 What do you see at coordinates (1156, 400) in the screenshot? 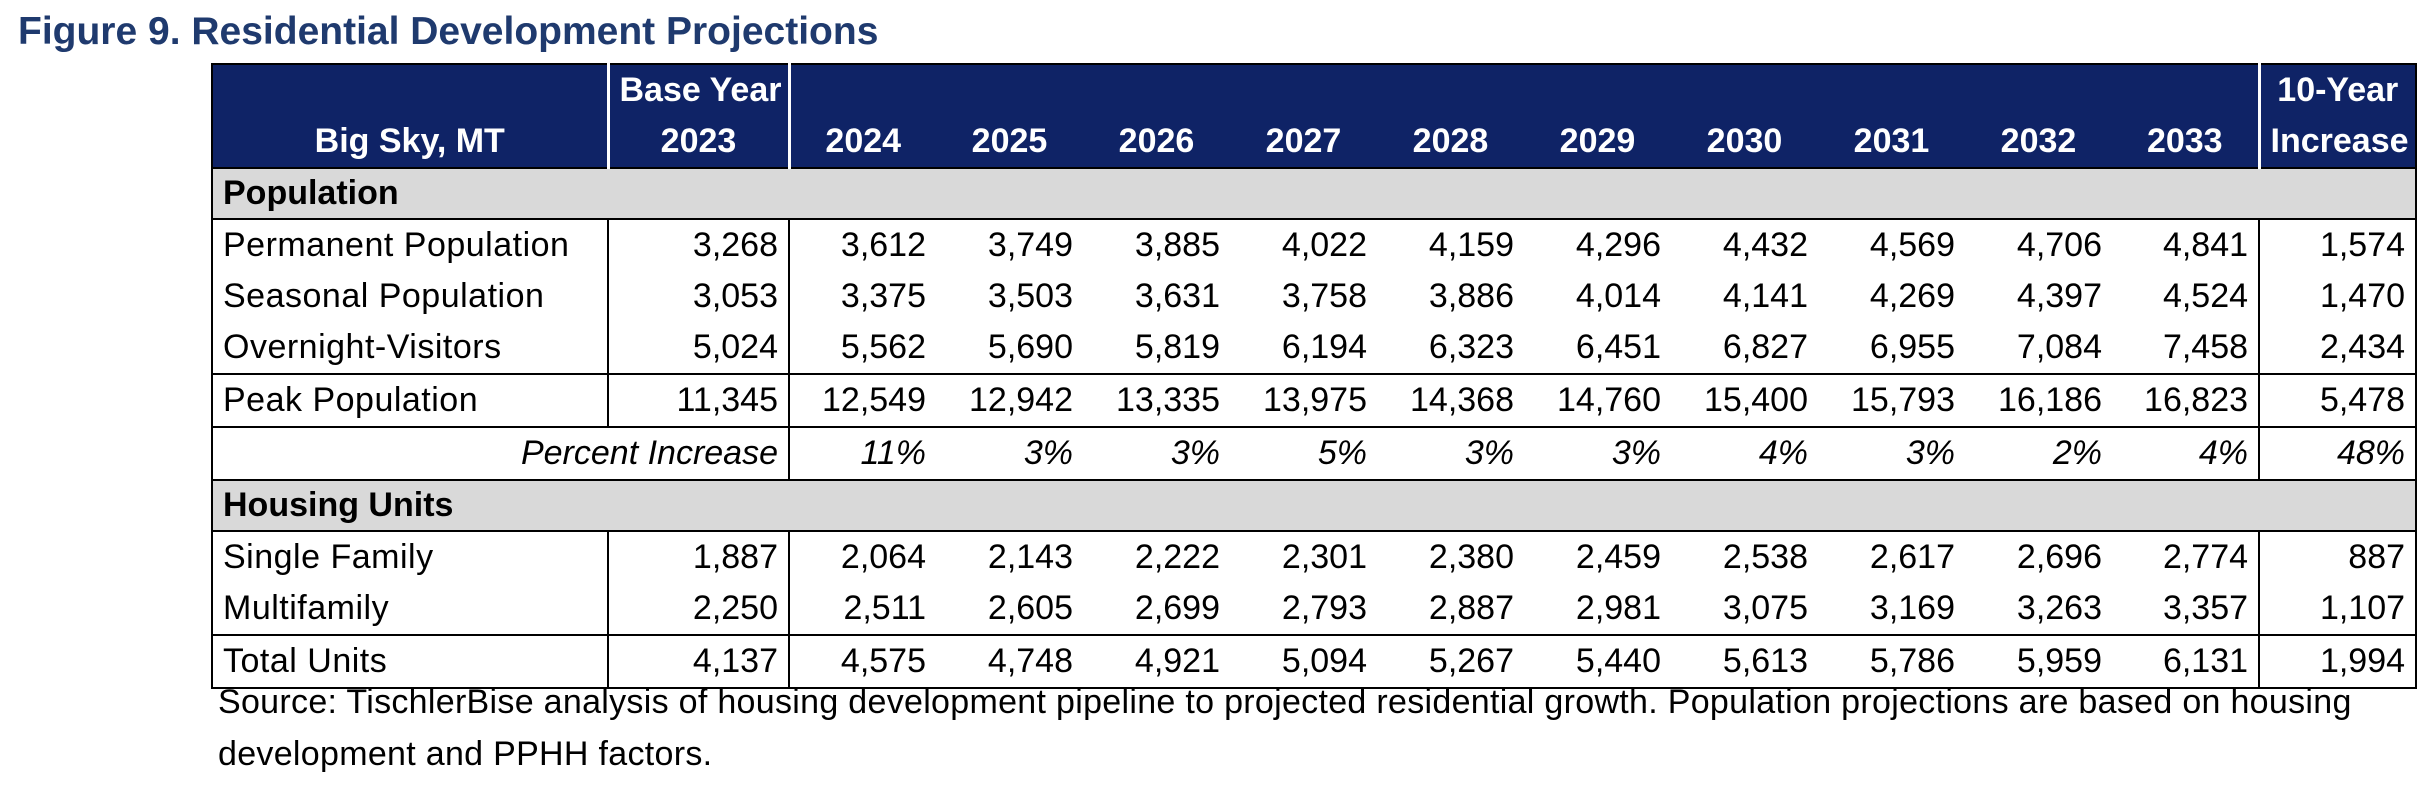
I see `cell-year-value: 13,335` at bounding box center [1156, 400].